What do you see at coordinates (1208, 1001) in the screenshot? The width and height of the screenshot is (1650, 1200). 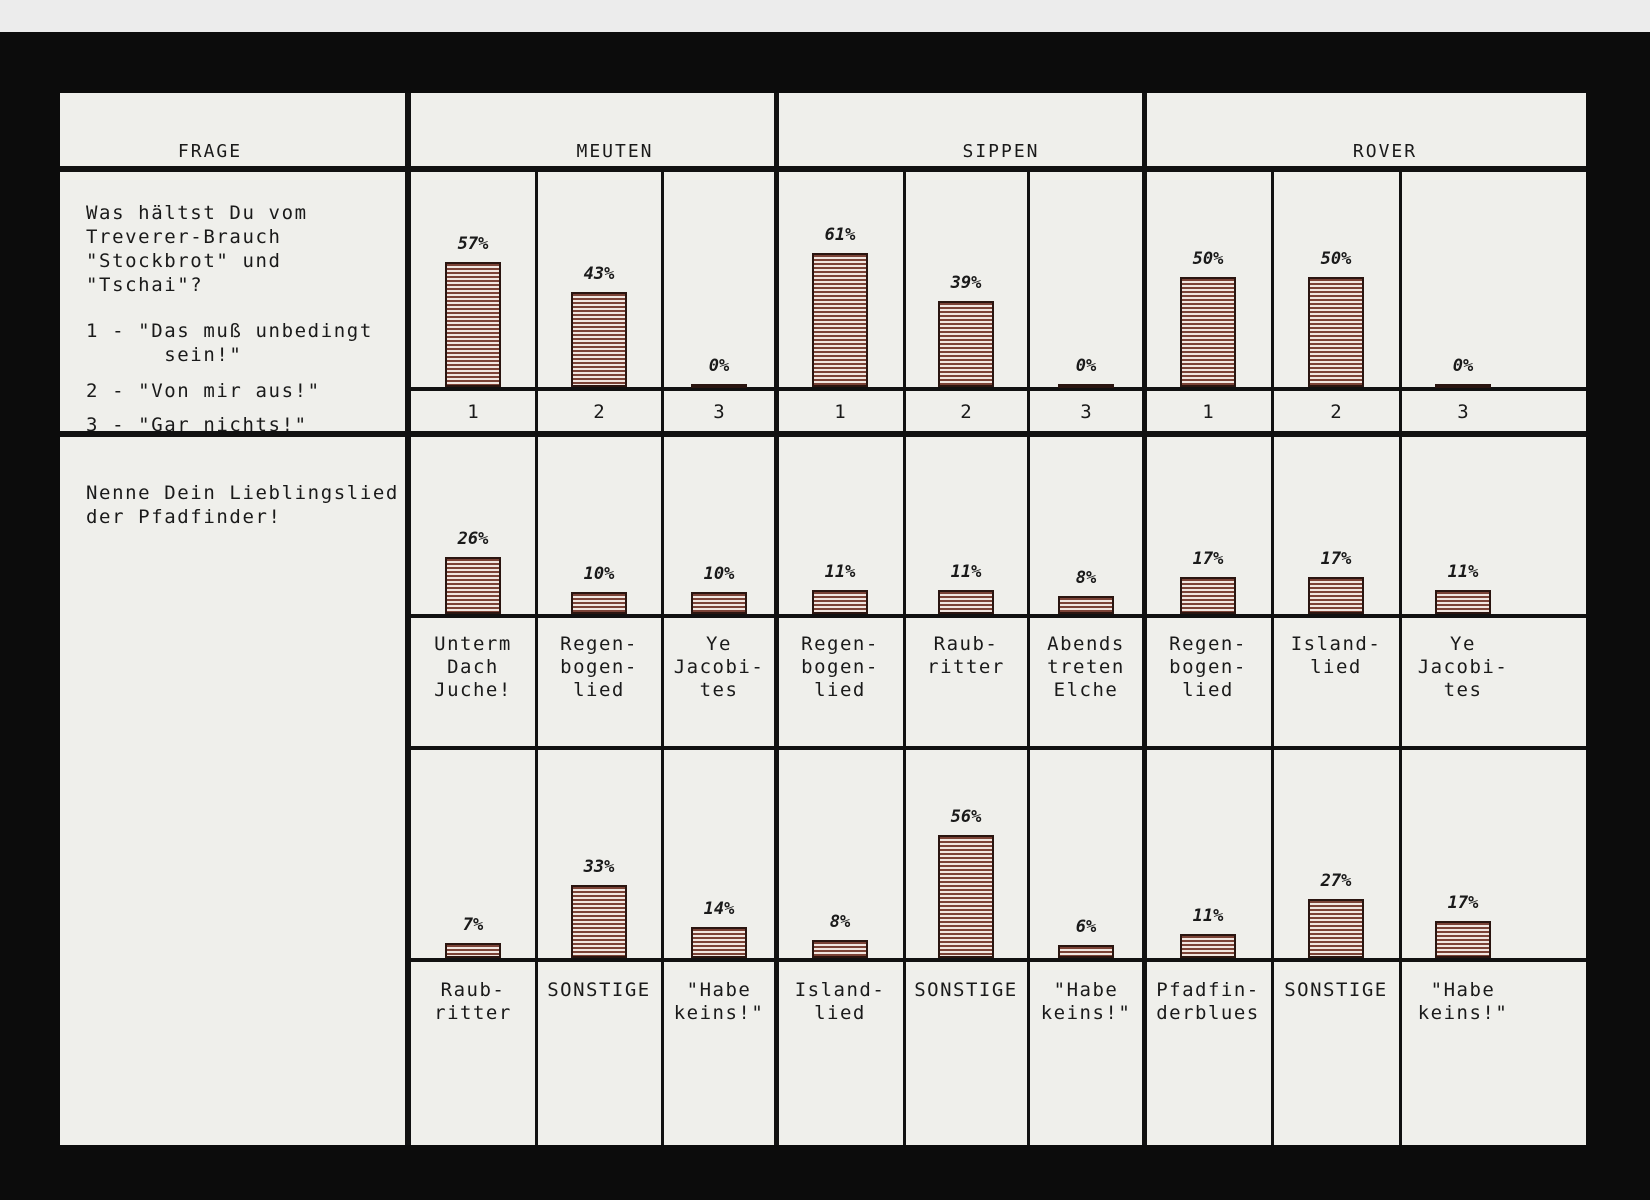 I see `category-label-q2-row2-rover-1: Pfadfin- derblues` at bounding box center [1208, 1001].